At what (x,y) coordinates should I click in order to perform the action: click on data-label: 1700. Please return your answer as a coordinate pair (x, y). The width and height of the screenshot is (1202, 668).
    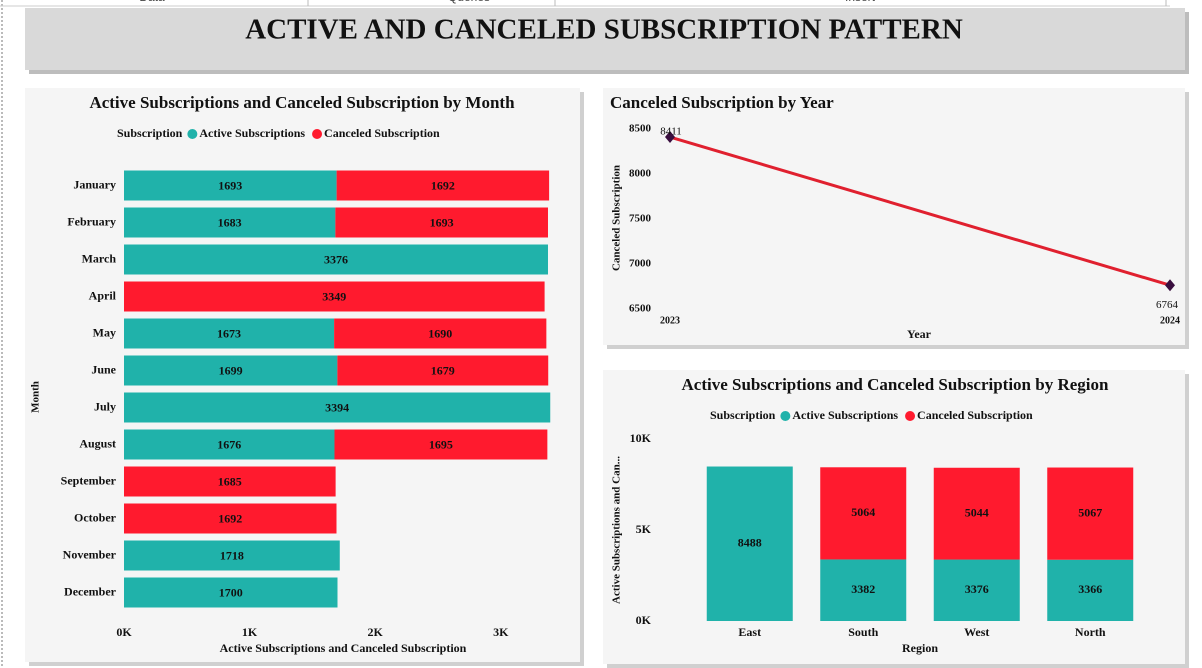
    Looking at the image, I should click on (231, 592).